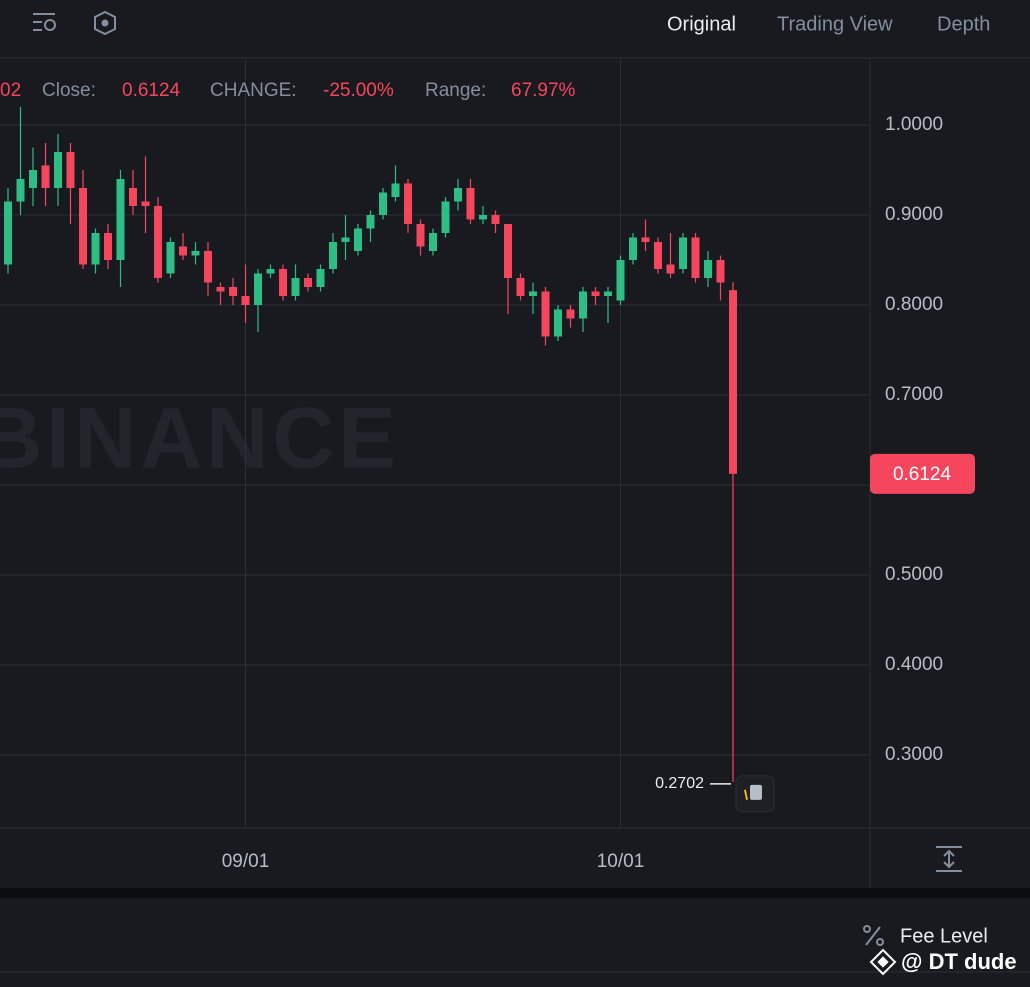  What do you see at coordinates (883, 962) in the screenshot?
I see `logo-icon` at bounding box center [883, 962].